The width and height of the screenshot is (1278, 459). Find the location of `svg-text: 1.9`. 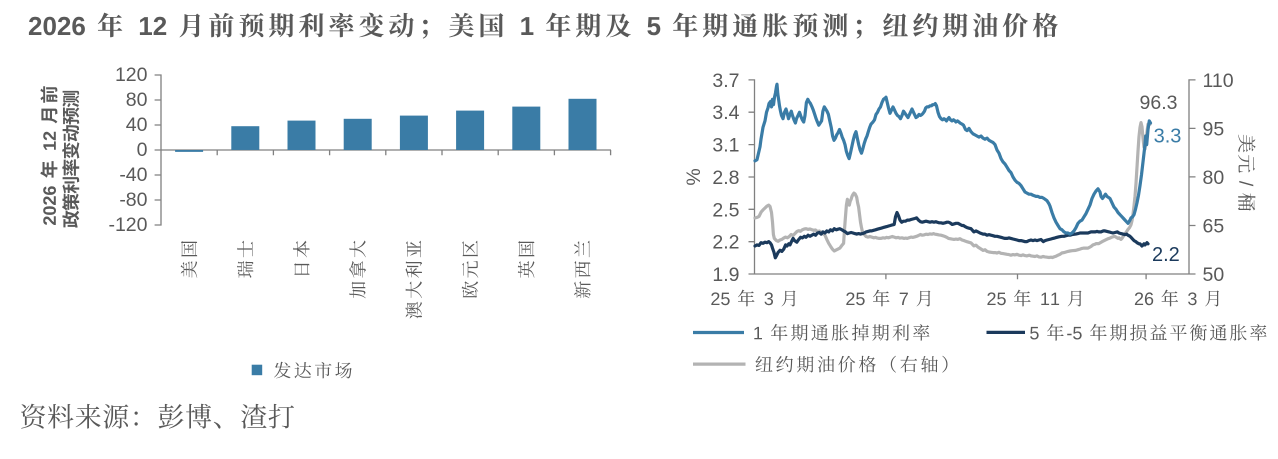

svg-text: 1.9 is located at coordinates (725, 275).